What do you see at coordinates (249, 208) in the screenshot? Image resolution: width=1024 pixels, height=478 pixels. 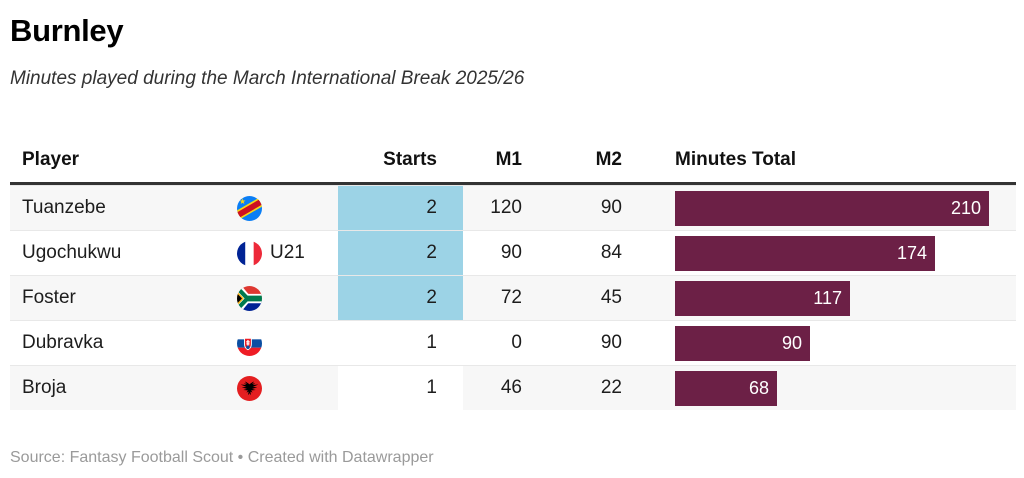 I see `dr-congo-flag-icon` at bounding box center [249, 208].